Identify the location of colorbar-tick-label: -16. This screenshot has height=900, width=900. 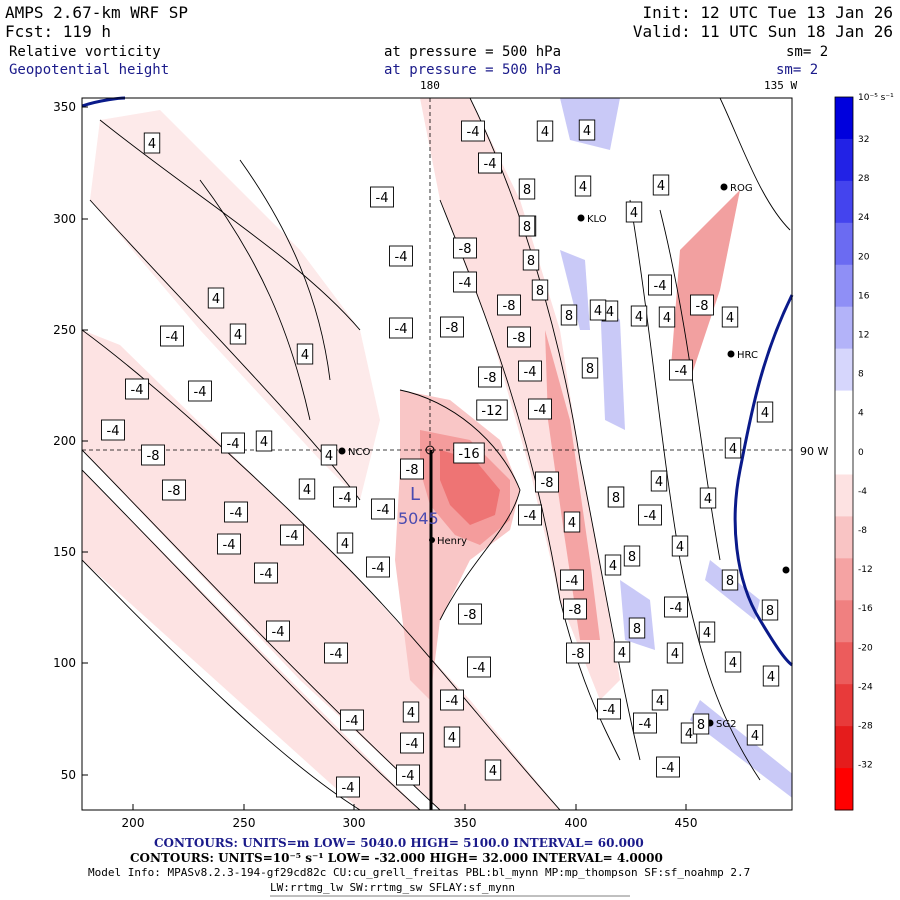
(865, 609).